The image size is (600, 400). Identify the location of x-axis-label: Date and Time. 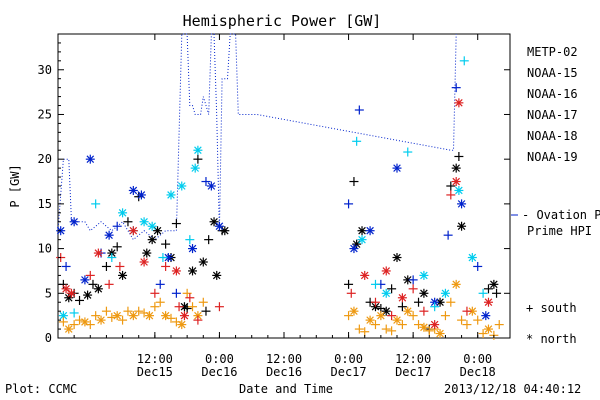
(286, 389).